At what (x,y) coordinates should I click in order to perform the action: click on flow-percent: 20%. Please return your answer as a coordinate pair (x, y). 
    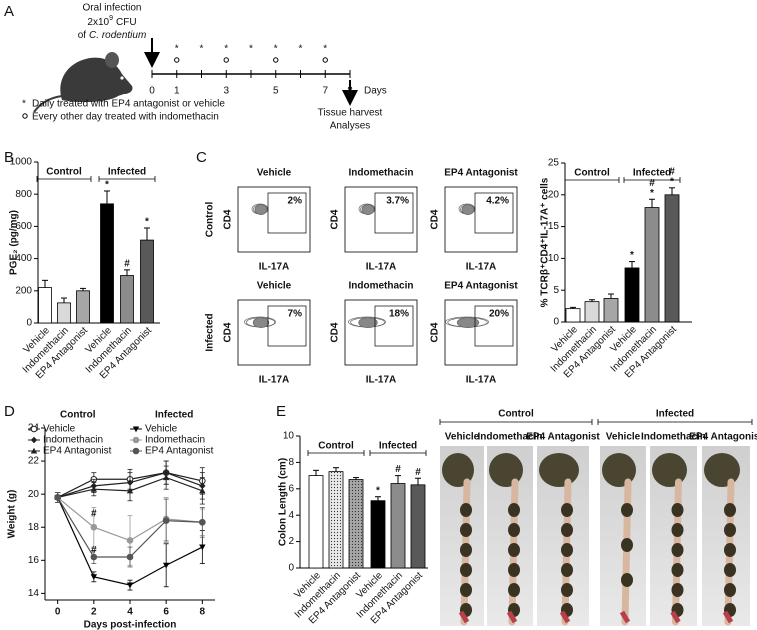
    Looking at the image, I should click on (499, 314).